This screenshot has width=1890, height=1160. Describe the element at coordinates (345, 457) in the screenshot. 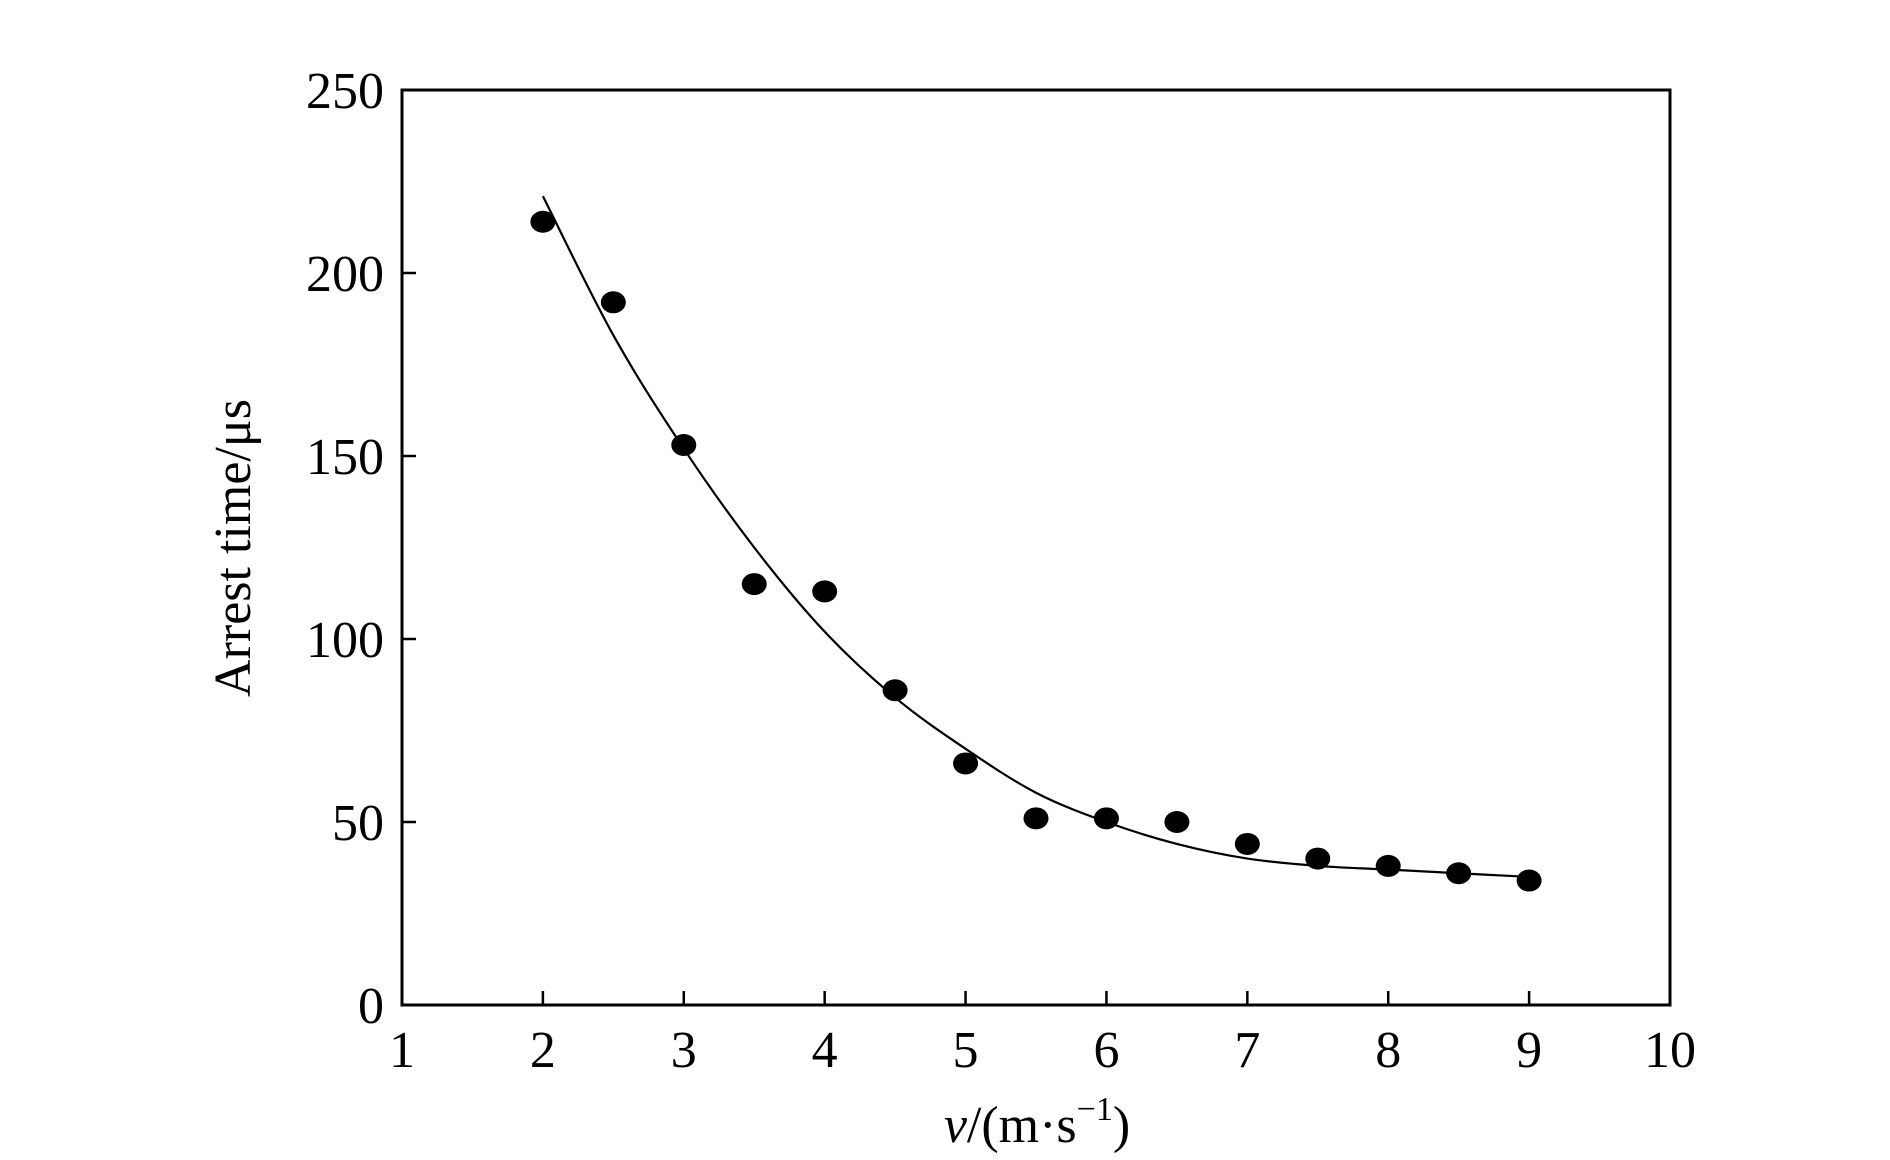

I see `y-tick-label: 150` at that location.